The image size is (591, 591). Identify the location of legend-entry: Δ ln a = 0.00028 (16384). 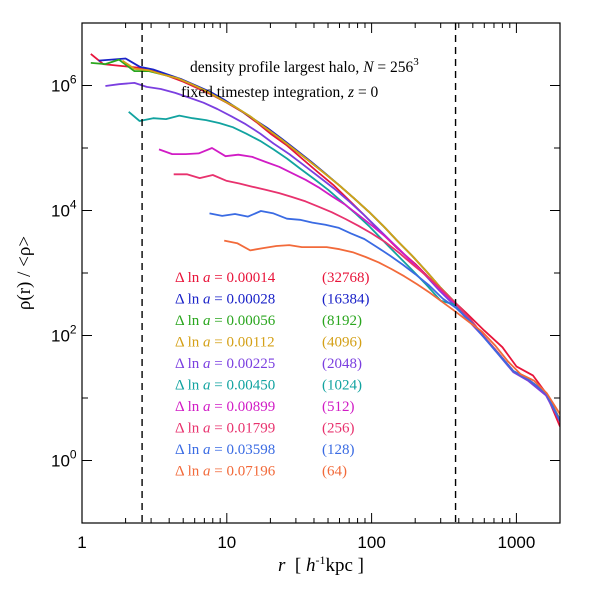
(272, 300).